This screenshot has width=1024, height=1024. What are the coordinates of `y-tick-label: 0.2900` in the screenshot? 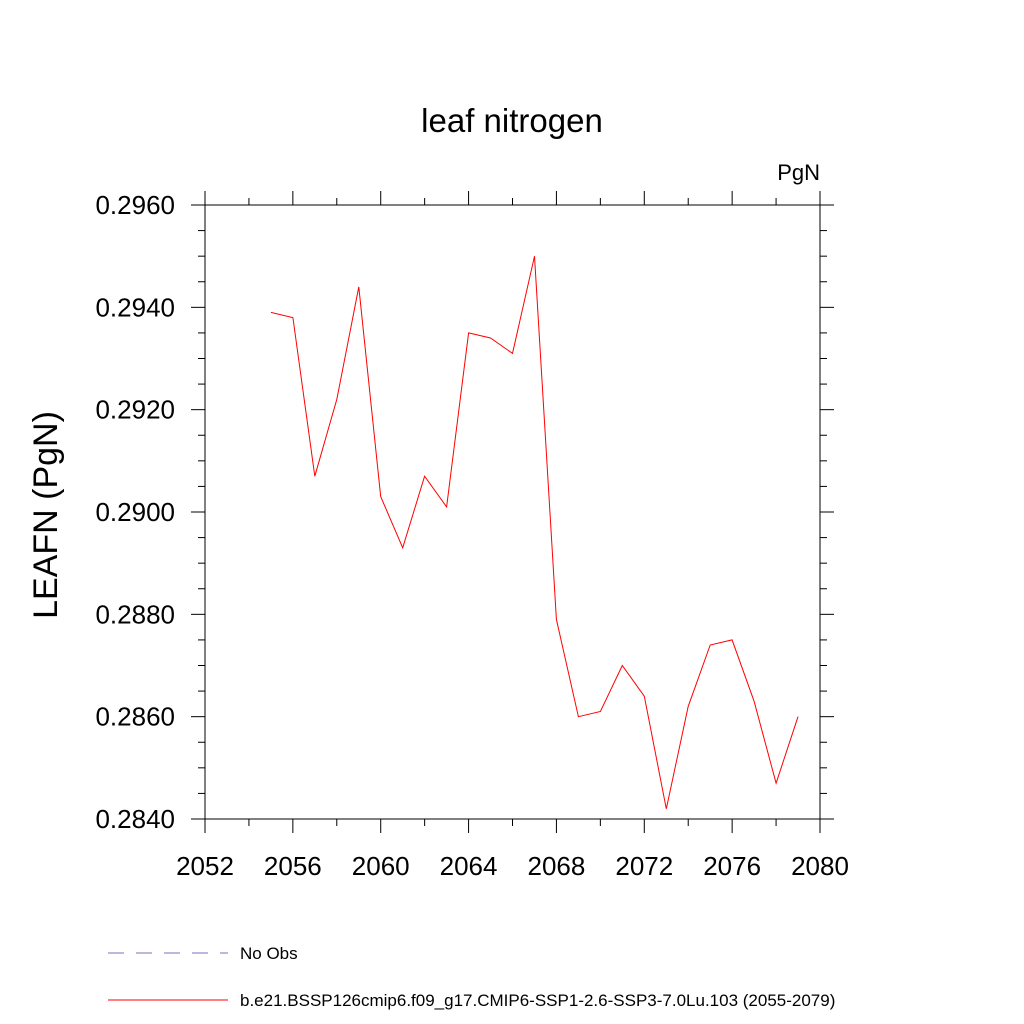 It's located at (135, 512).